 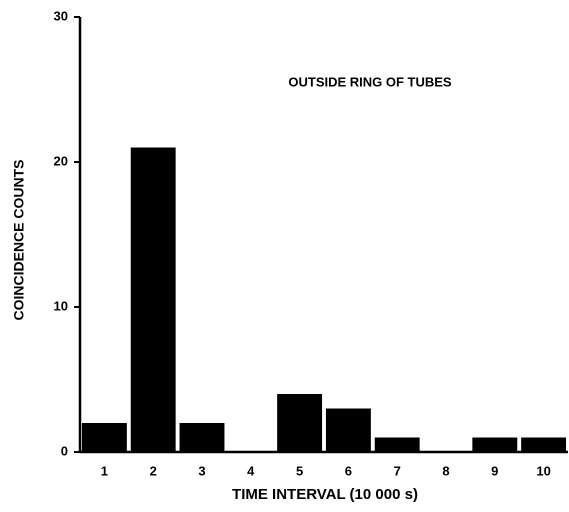 What do you see at coordinates (61, 160) in the screenshot?
I see `y-tick-label: 20` at bounding box center [61, 160].